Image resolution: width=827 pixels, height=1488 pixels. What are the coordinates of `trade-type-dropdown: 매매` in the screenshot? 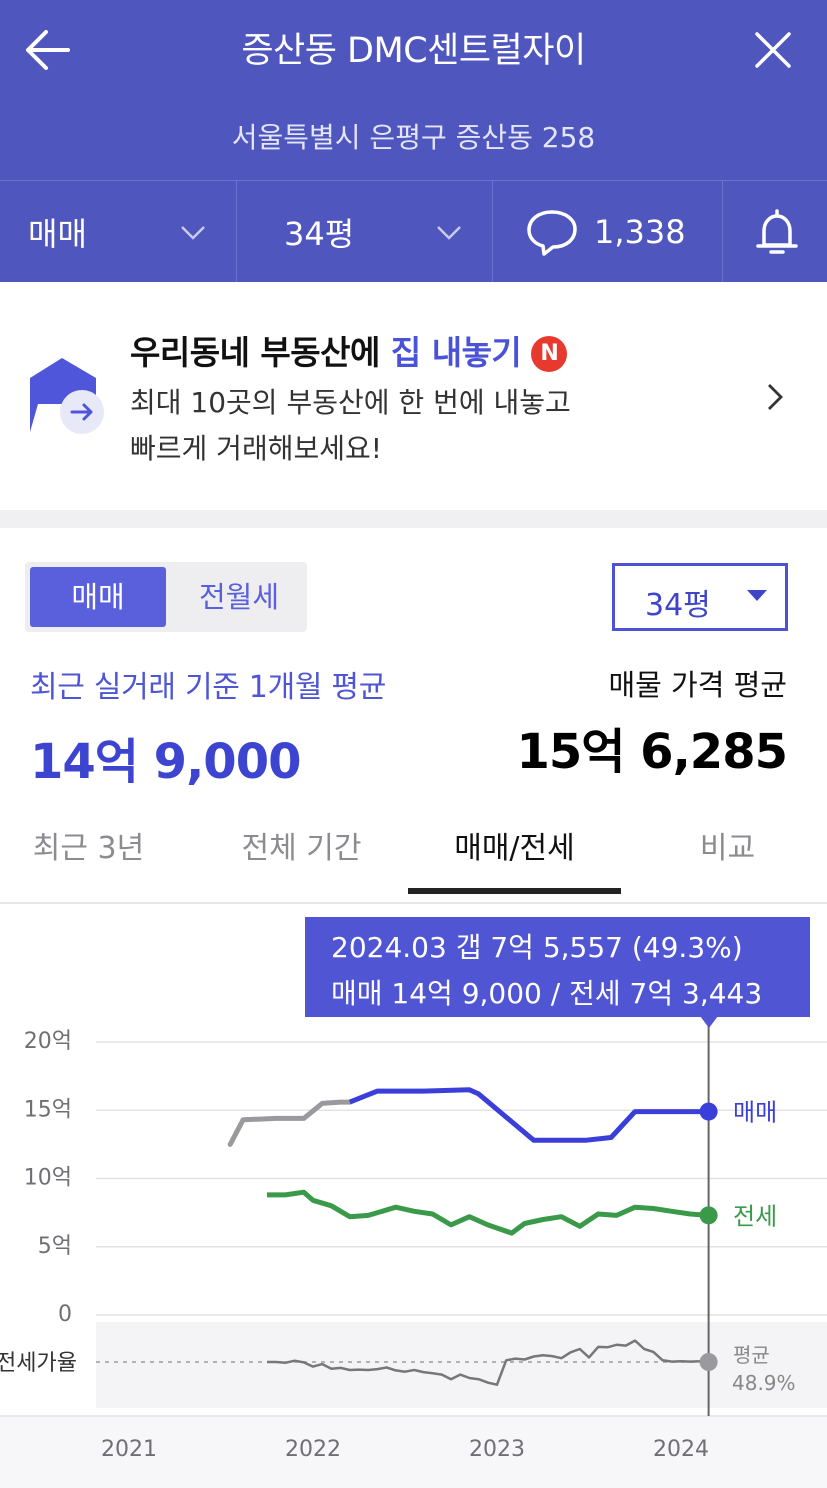 It's located at (118, 231).